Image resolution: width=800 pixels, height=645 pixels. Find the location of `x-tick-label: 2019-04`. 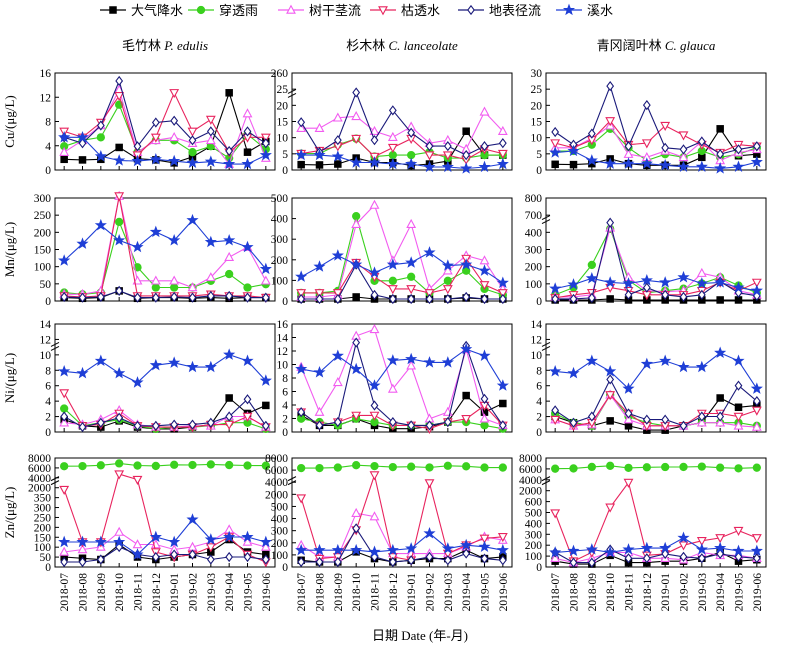

x-tick-label: 2019-04 is located at coordinates (721, 592).